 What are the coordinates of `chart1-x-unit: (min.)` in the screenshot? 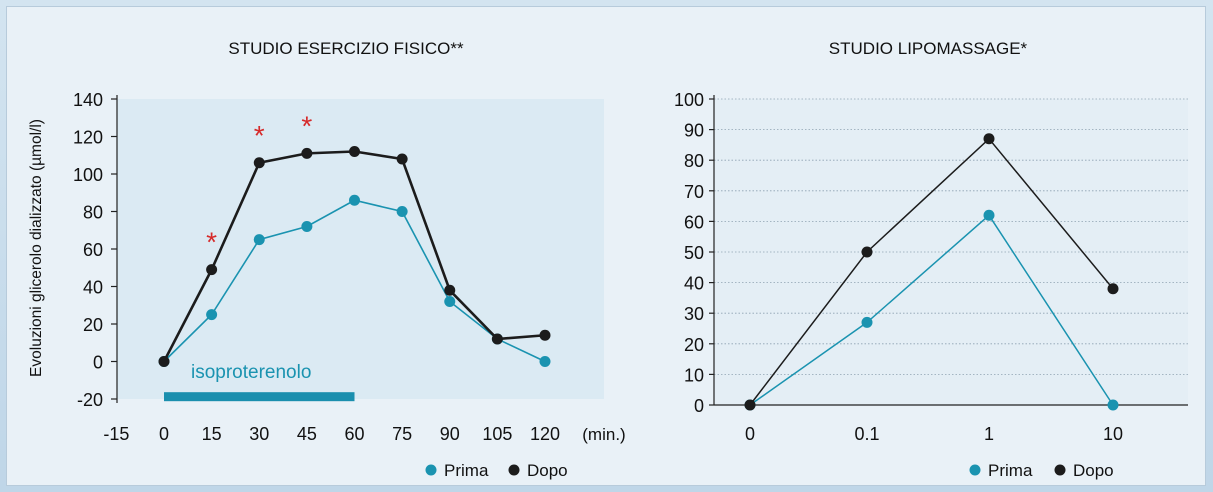 It's located at (603, 434).